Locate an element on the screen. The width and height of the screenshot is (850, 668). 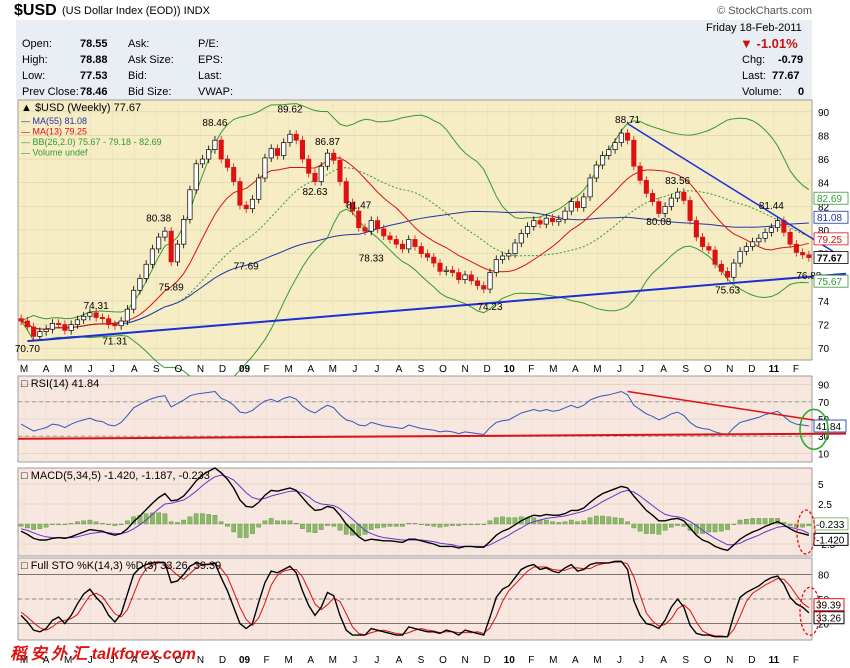
macd-signal-line is located at coordinates (415, 510).